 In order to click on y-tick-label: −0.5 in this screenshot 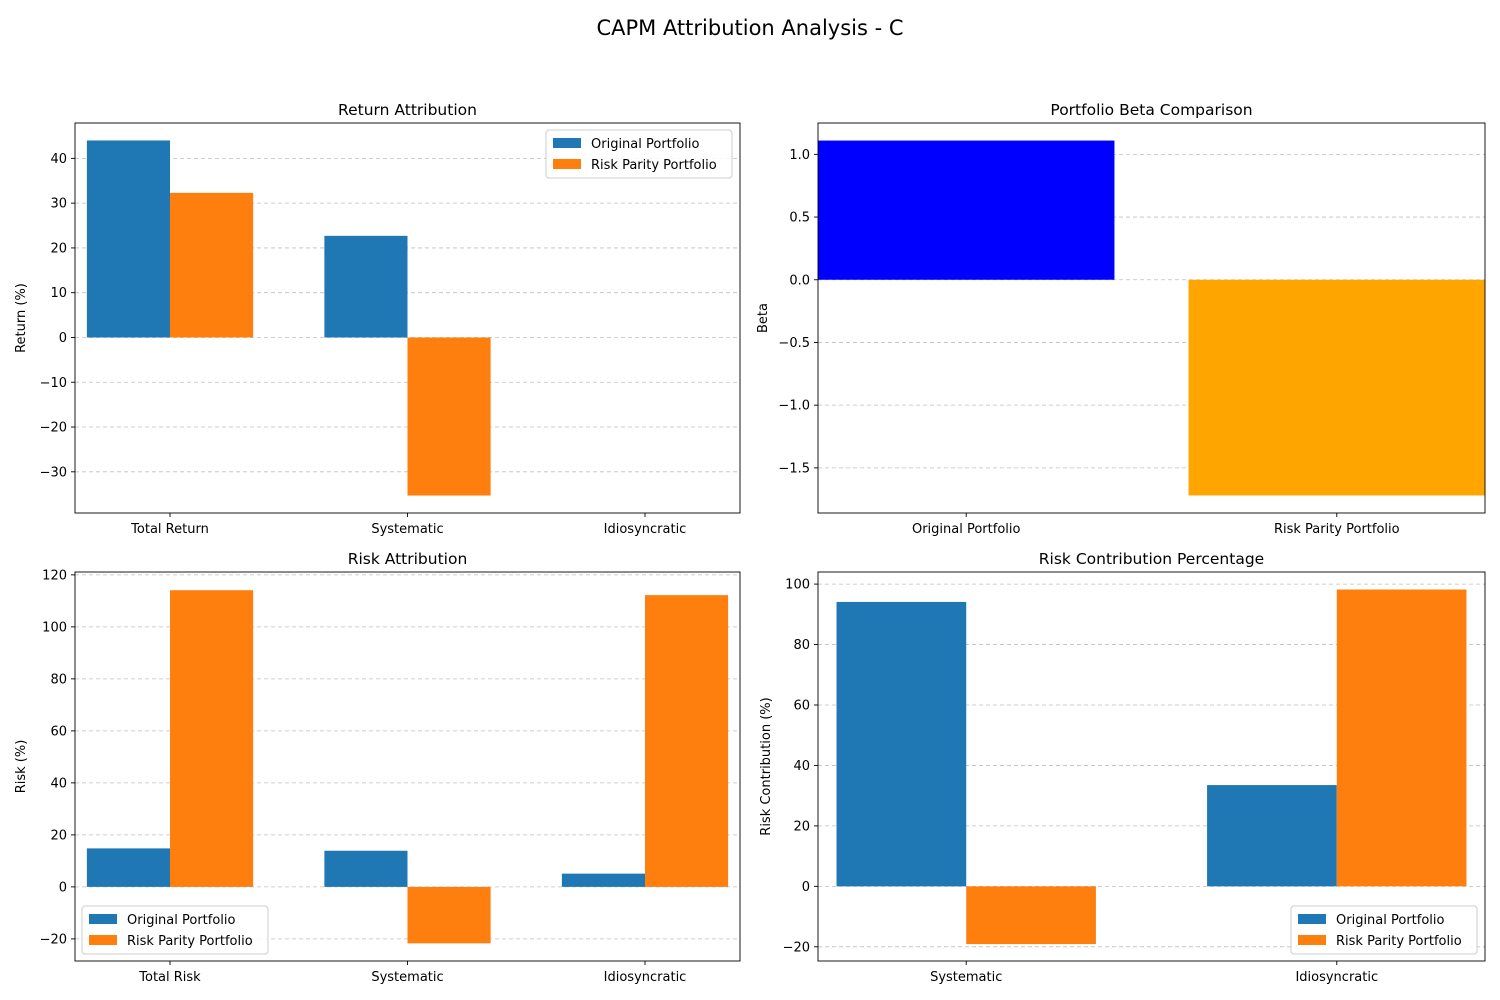, I will do `click(794, 343)`.